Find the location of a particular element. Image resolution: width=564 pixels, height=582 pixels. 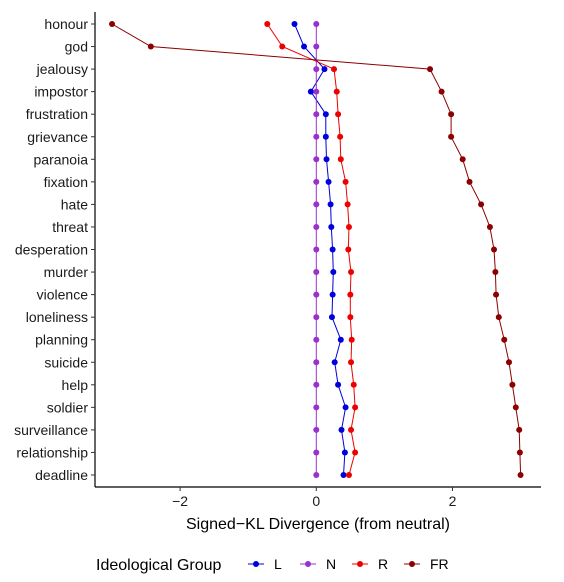

point-n-jealousy is located at coordinates (316, 69).